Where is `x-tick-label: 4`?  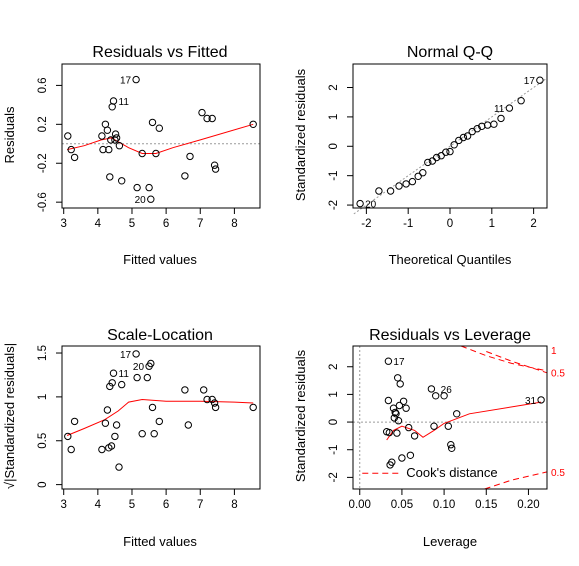 x-tick-label: 4 is located at coordinates (98, 224).